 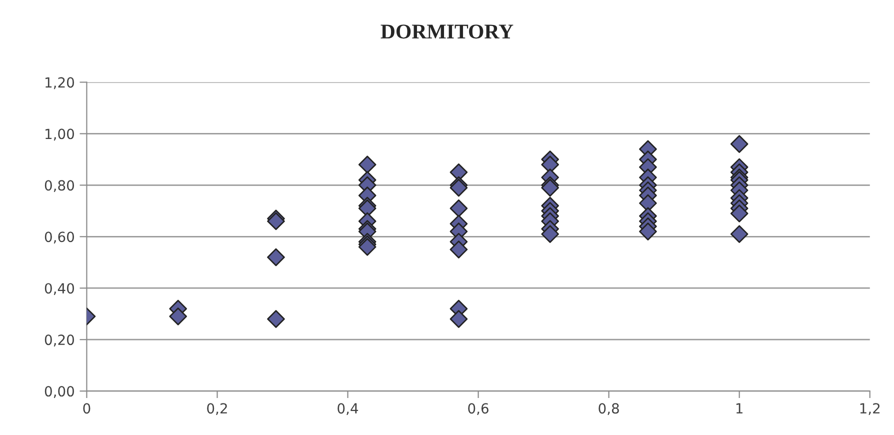 What do you see at coordinates (86, 408) in the screenshot?
I see `x-tick-label: 0` at bounding box center [86, 408].